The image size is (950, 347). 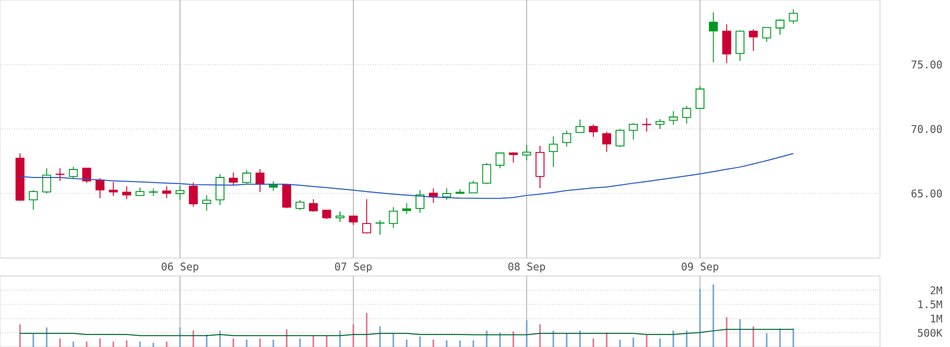 I want to click on y-tick-label: 70.00, so click(x=927, y=129).